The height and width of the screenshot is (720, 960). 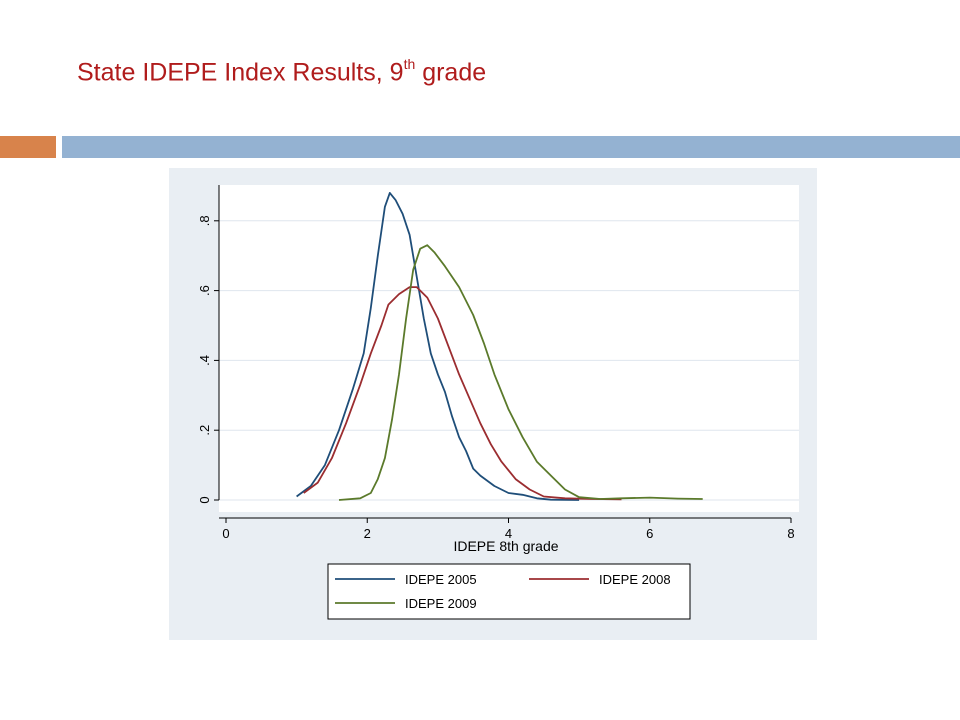 I want to click on x-tick-label: 0, so click(x=225, y=533).